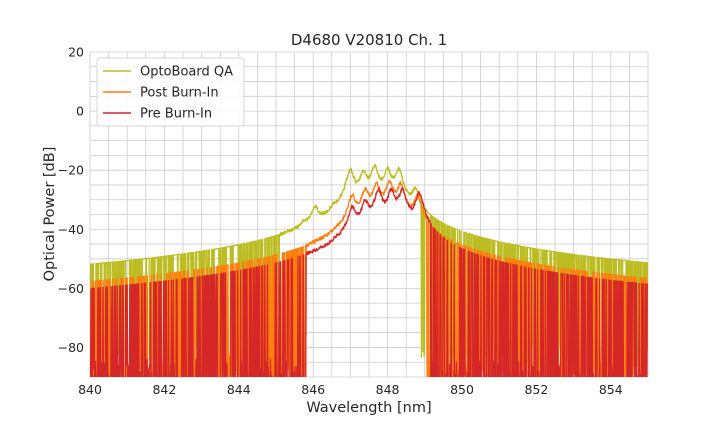 The image size is (720, 432). What do you see at coordinates (76, 52) in the screenshot?
I see `y-tick-label: 20` at bounding box center [76, 52].